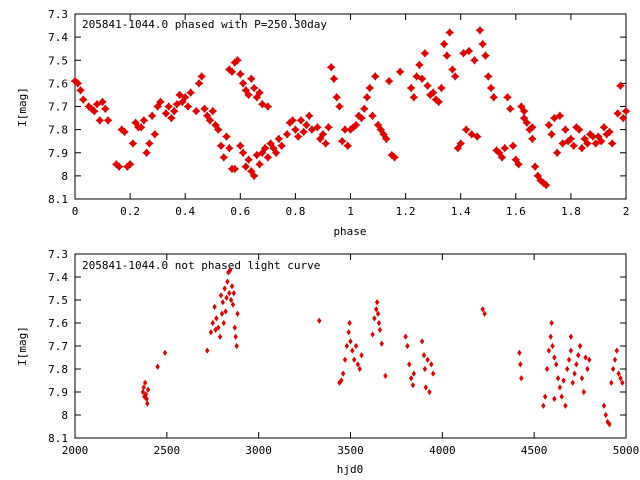 This screenshot has width=640, height=480. I want to click on y-tick-label: 7.7, so click(58, 346).